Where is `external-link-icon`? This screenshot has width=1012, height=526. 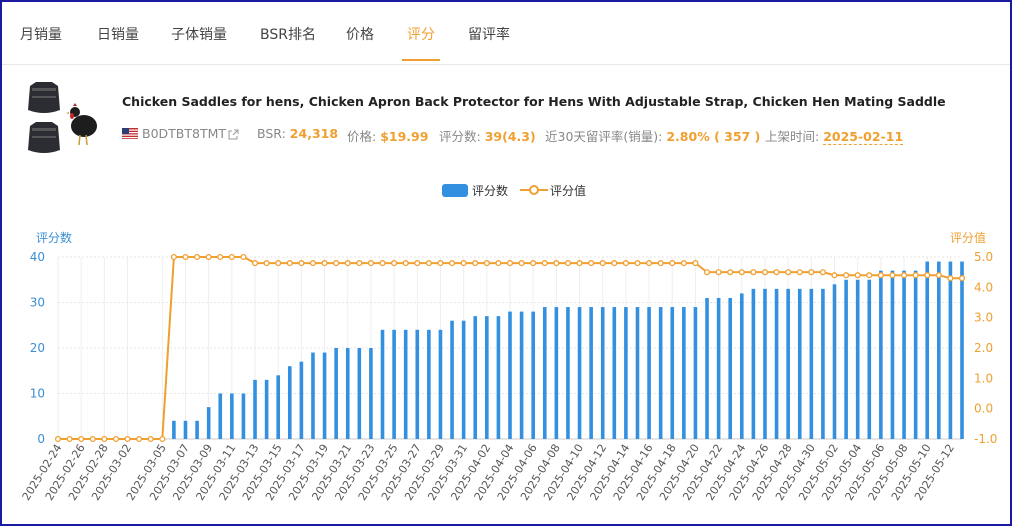
external-link-icon is located at coordinates (233, 134).